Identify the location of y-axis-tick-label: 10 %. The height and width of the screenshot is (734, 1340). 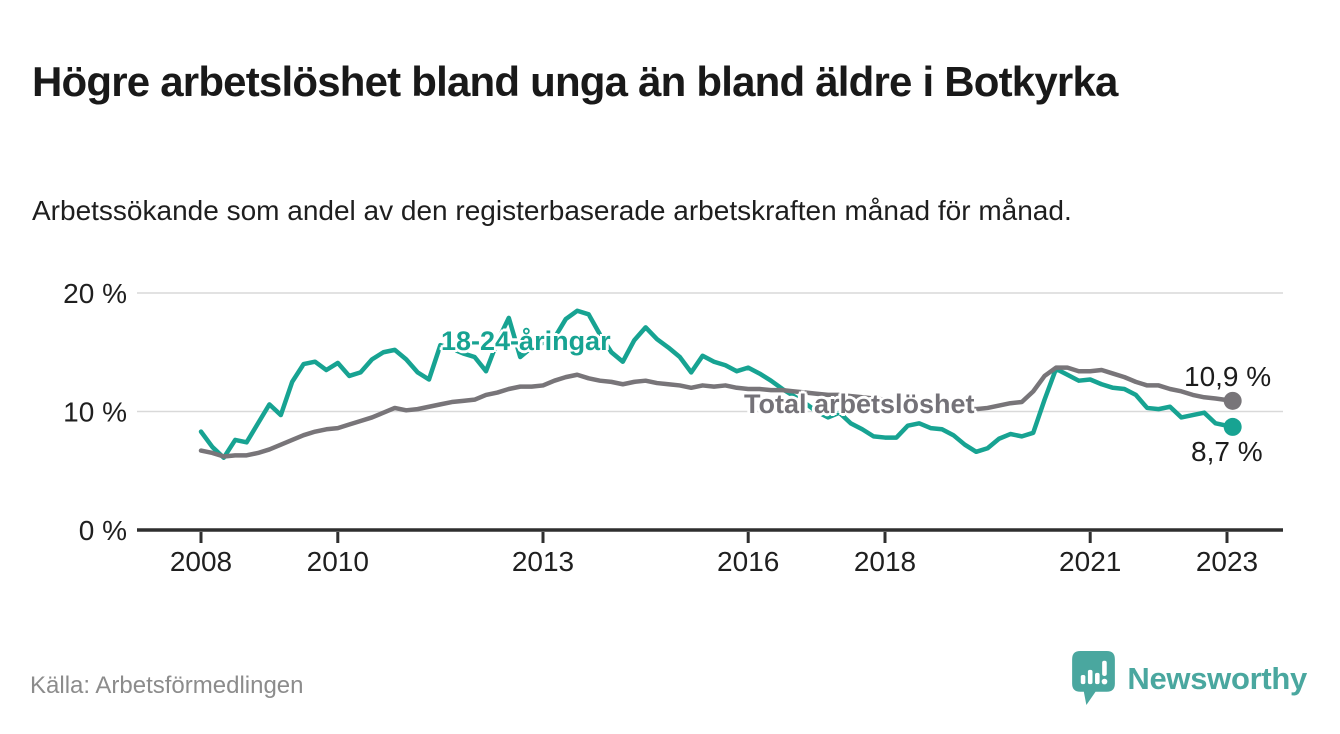
(95, 412).